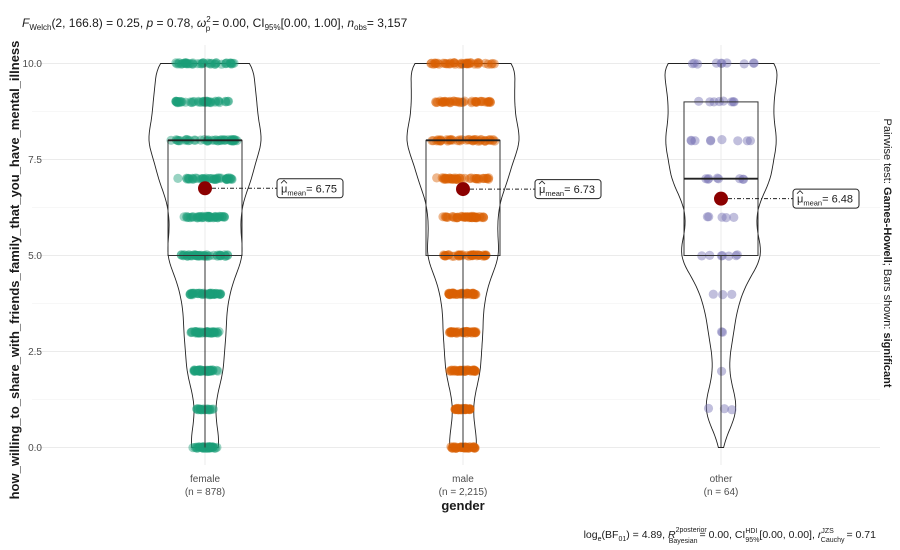 This screenshot has height=550, width=900. What do you see at coordinates (716, 535) in the screenshot?
I see `caption-r2-value: = 0.00,` at bounding box center [716, 535].